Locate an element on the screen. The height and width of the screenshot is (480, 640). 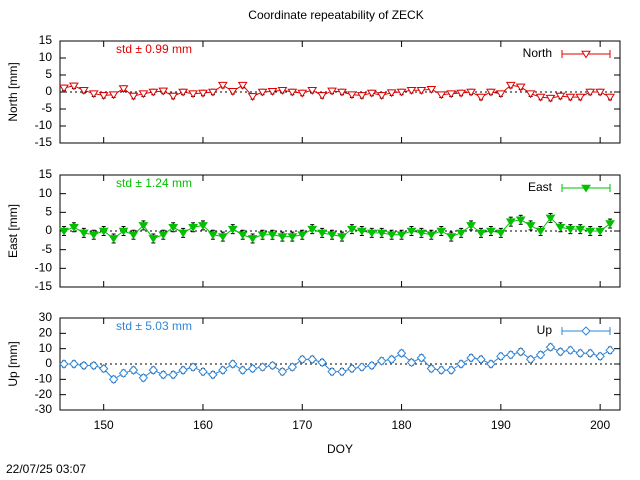
y-tick-label: 10 is located at coordinates (46, 348).